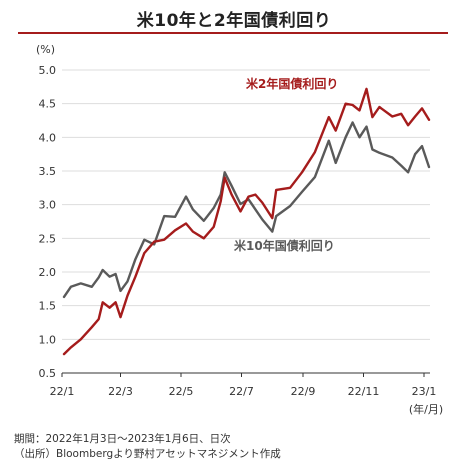  I want to click on x-tick-label: 23/1, so click(424, 391).